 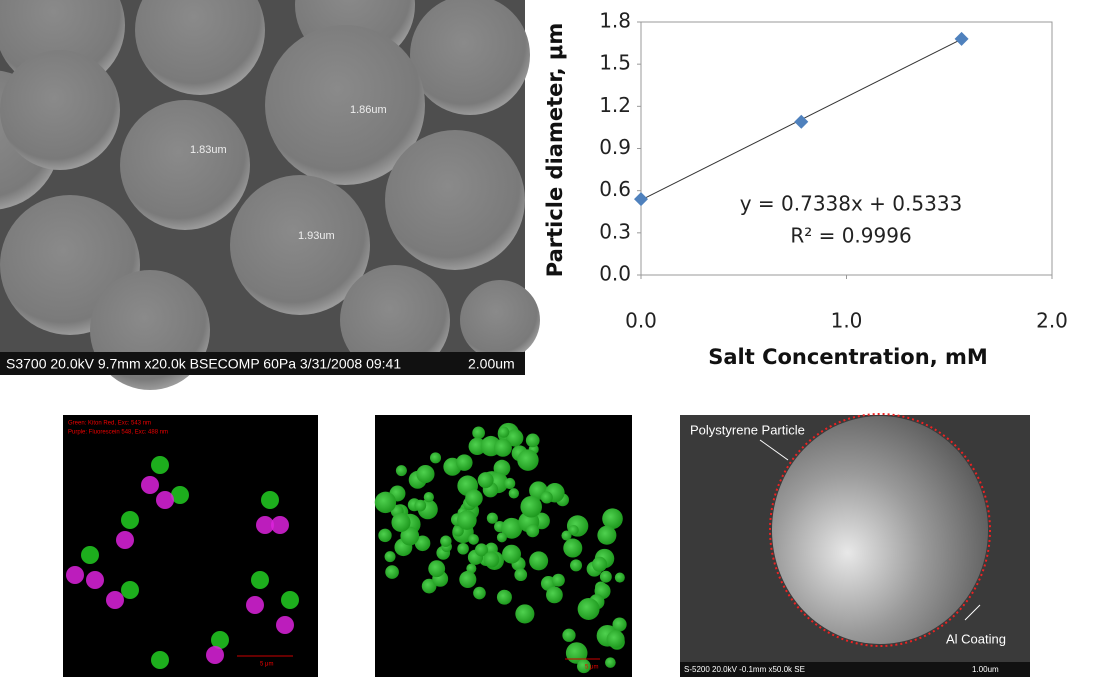 I want to click on x-tick-label: 2.0, so click(x=1052, y=321).